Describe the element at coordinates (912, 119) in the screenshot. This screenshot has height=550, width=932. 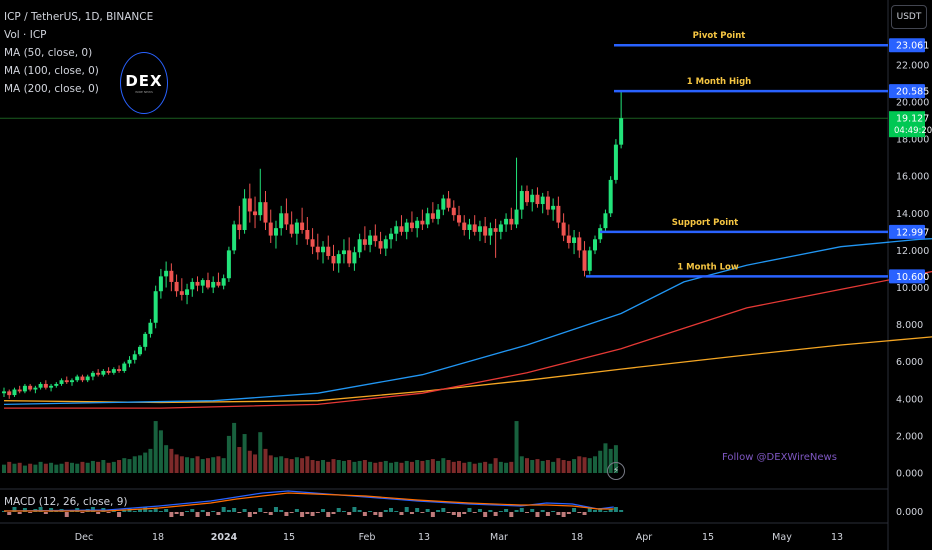
I see `current-price-value: 19.127` at that location.